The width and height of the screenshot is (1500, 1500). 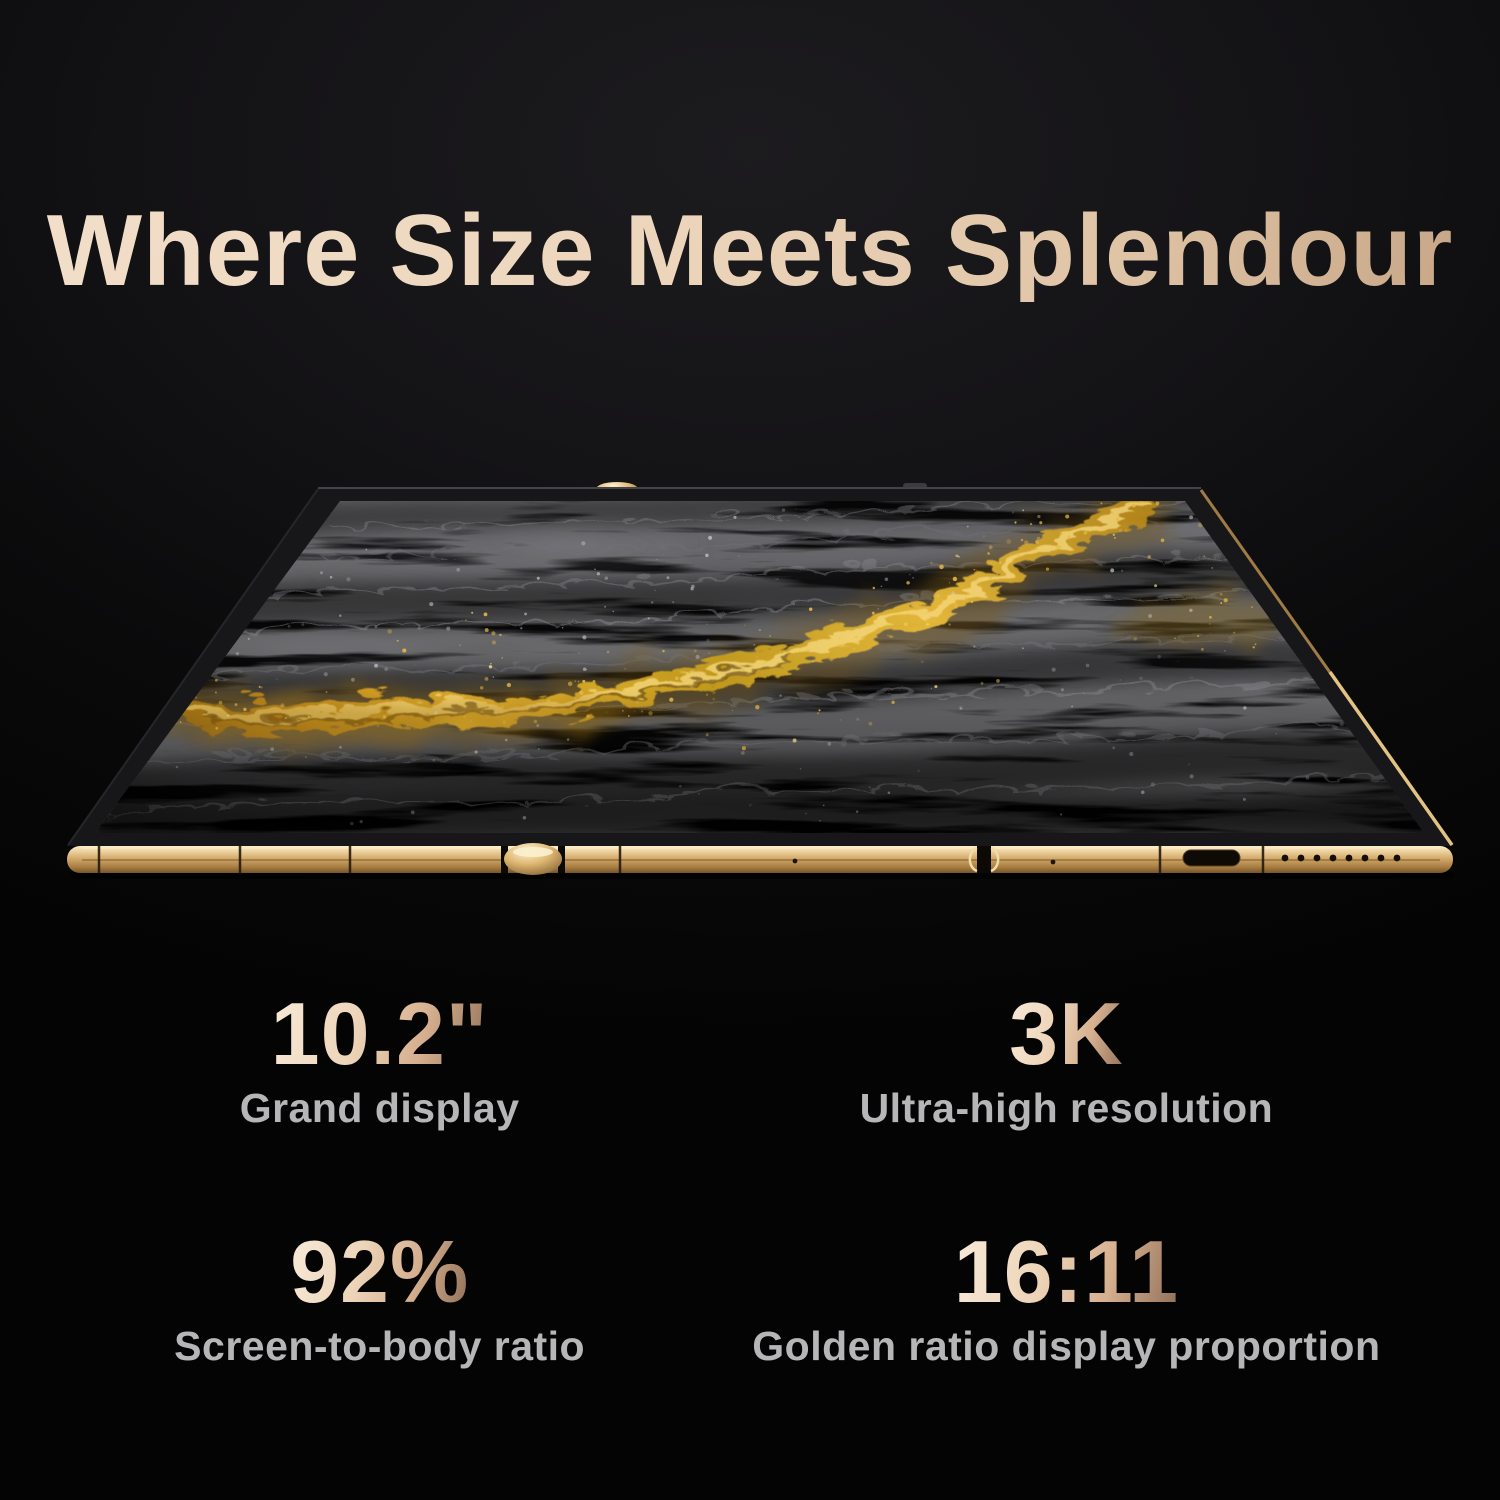 I want to click on spec-aspect-ratio: 16:11 Golden ratio display proportion, so click(x=1066, y=1297).